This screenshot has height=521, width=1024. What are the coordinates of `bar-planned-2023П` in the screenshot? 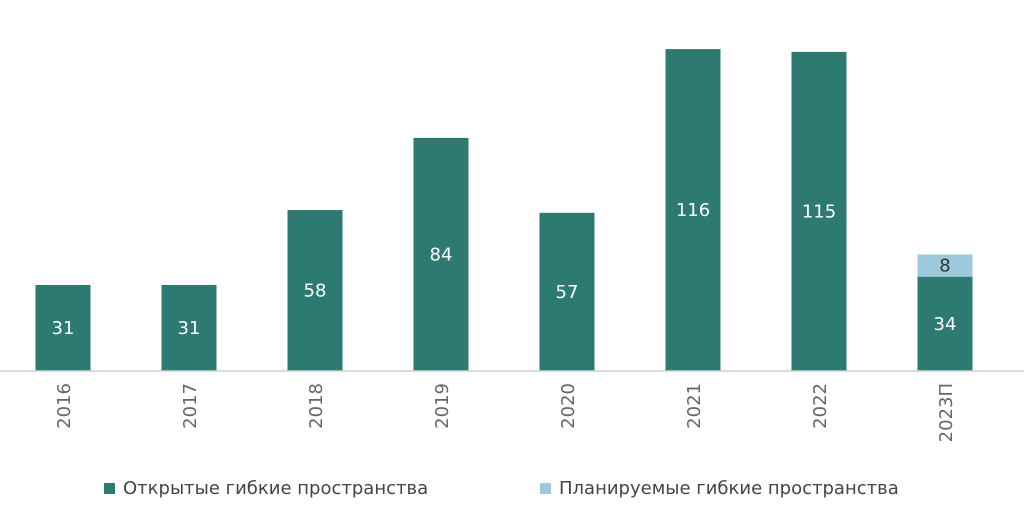 It's located at (945, 265).